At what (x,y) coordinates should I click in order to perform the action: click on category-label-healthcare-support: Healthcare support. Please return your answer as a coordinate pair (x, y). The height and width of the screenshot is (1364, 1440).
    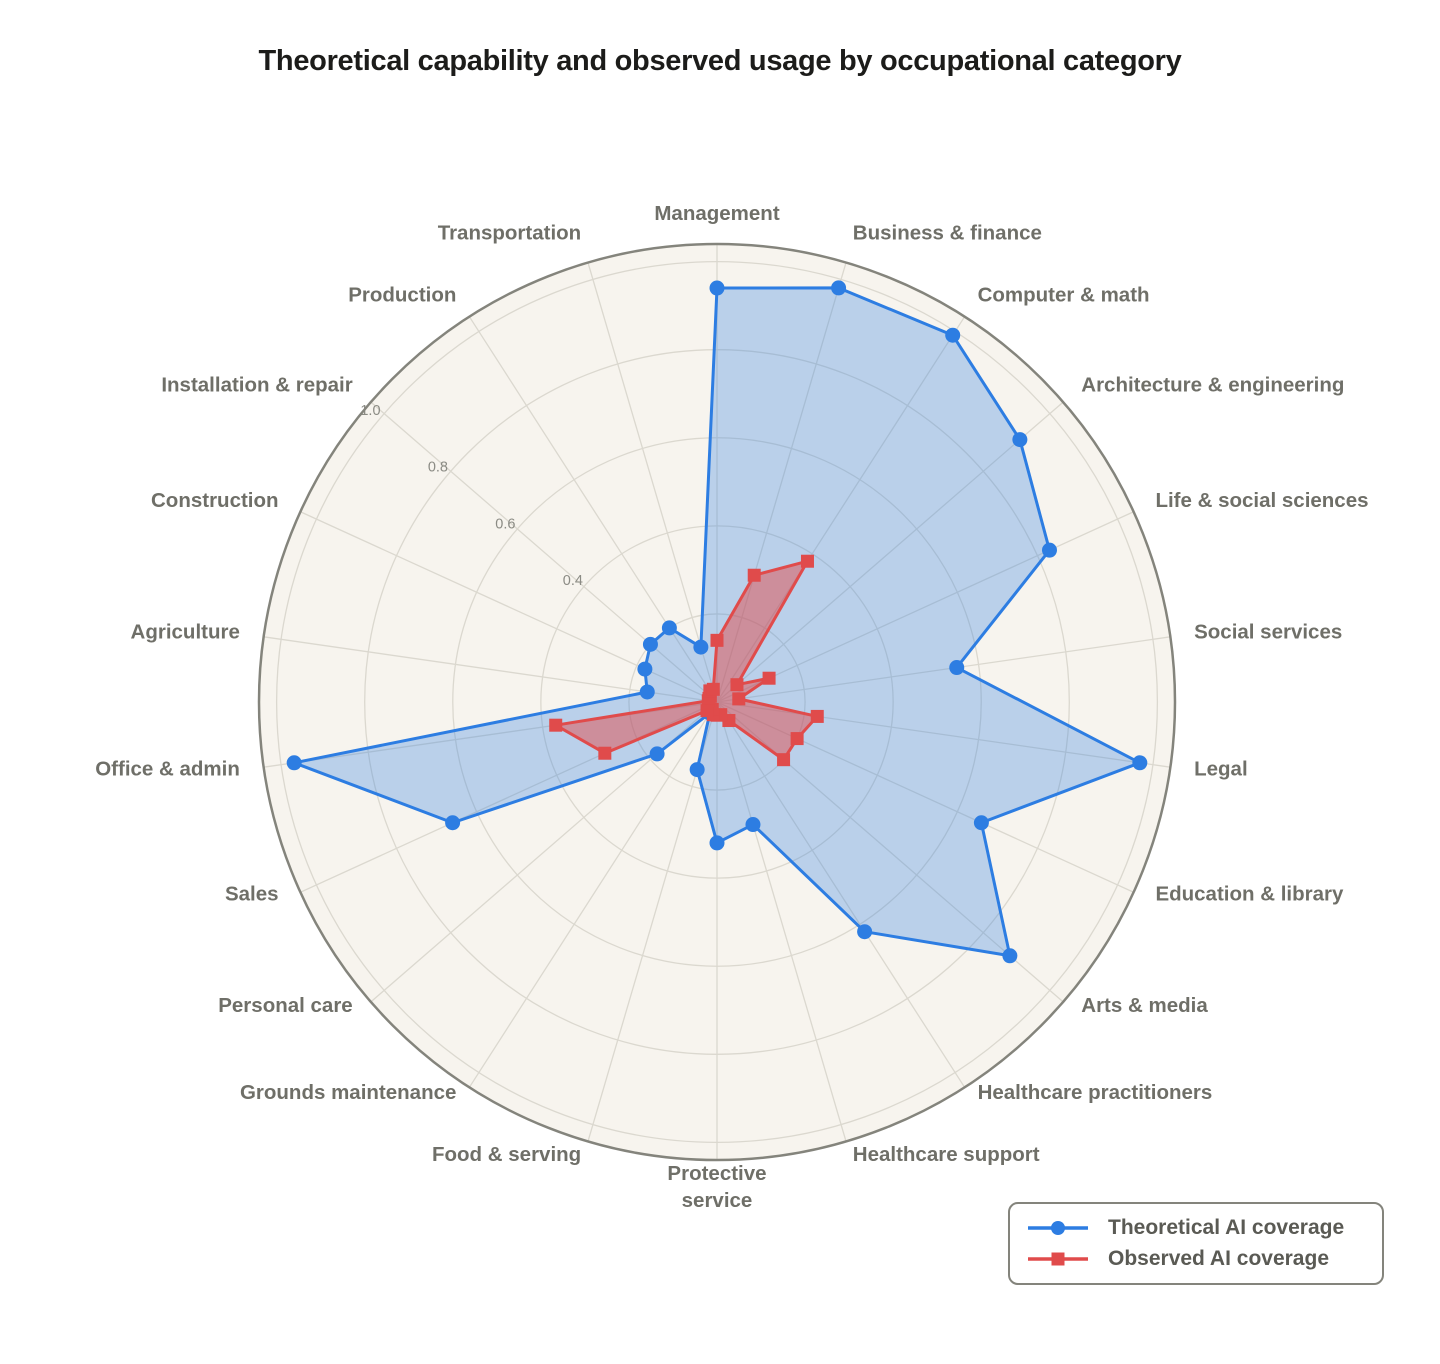
    Looking at the image, I should click on (946, 1155).